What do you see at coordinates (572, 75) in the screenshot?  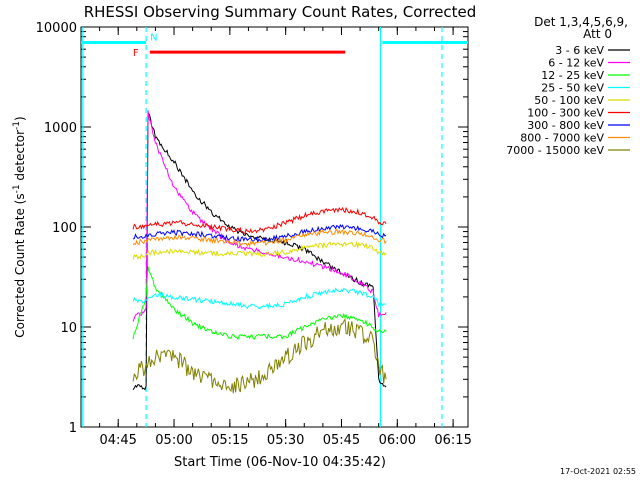 I see `legend-label: 12 - 25 keV` at bounding box center [572, 75].